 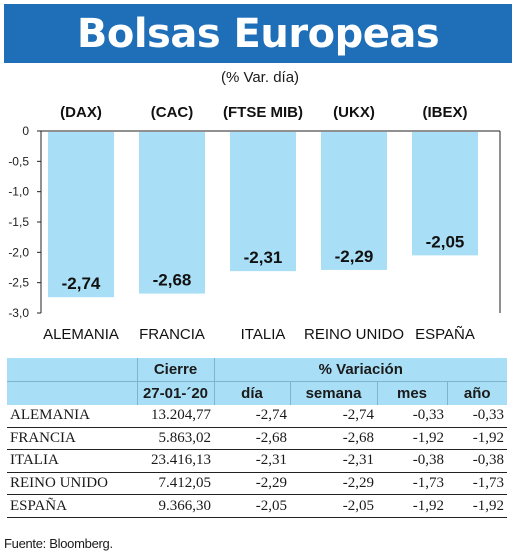 I want to click on index-label: (UKX), so click(x=354, y=112).